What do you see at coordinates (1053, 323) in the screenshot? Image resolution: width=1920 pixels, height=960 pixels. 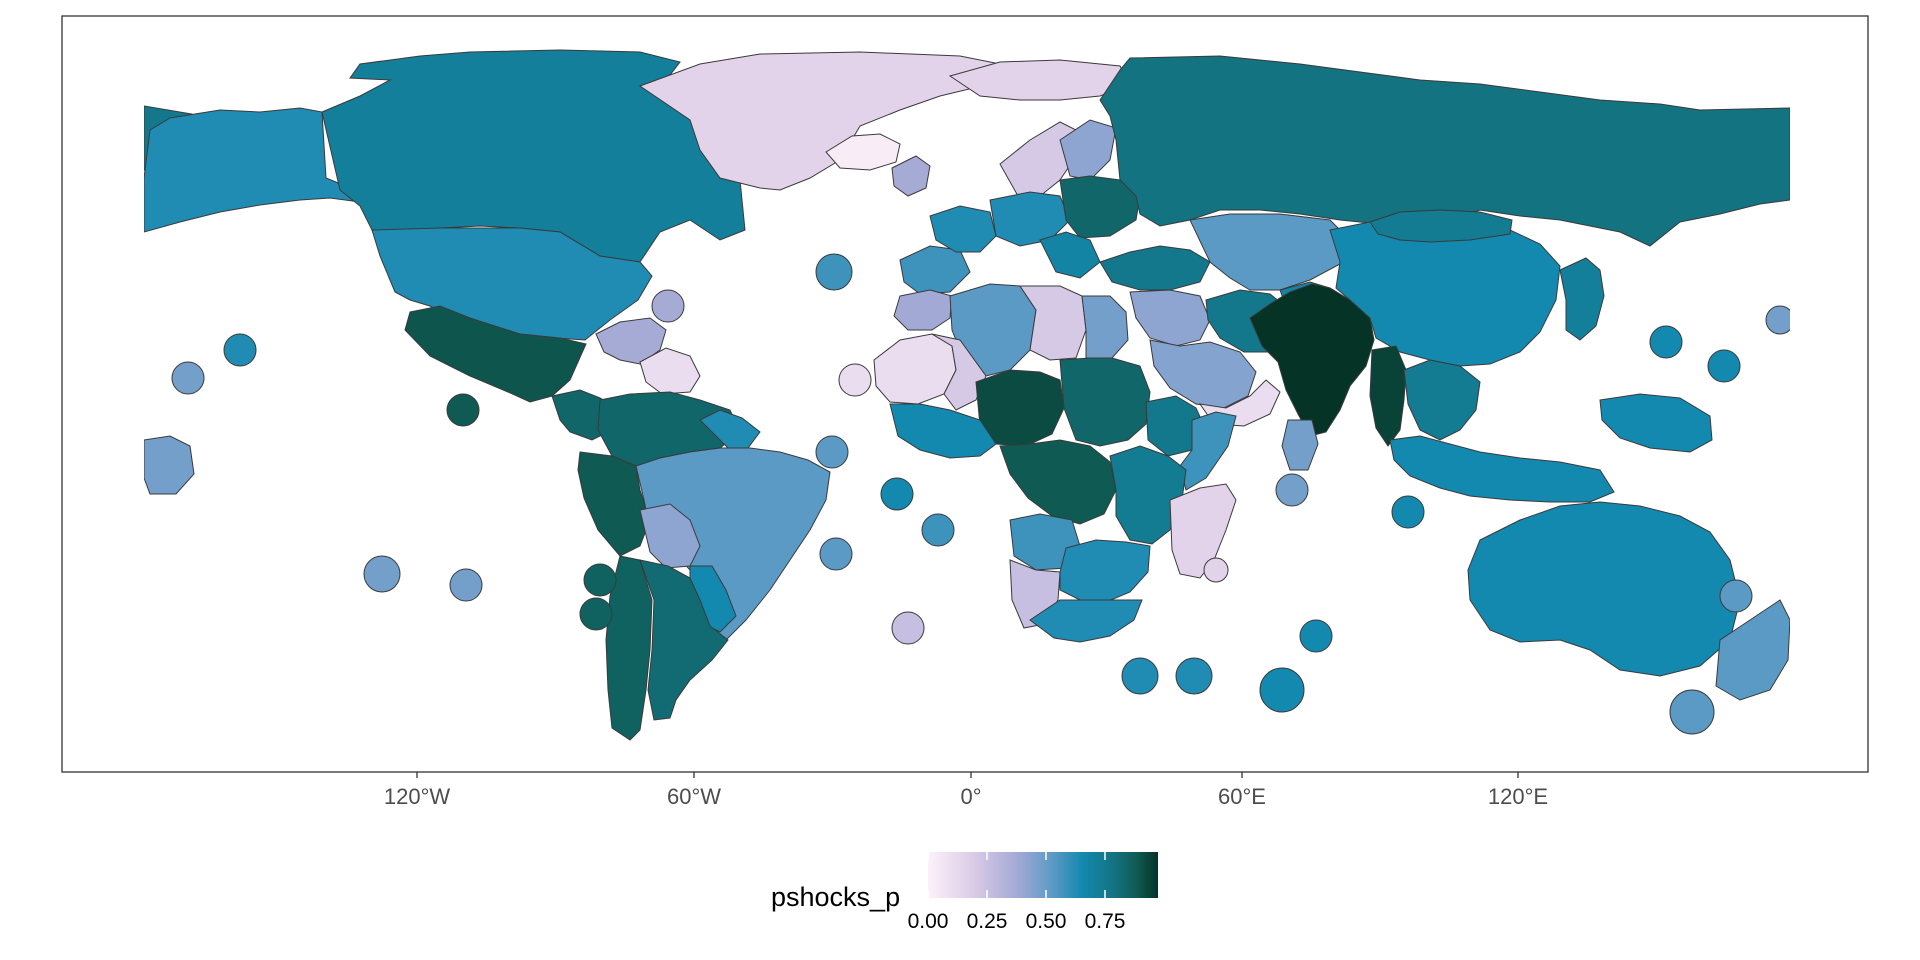 I see `region-libya` at bounding box center [1053, 323].